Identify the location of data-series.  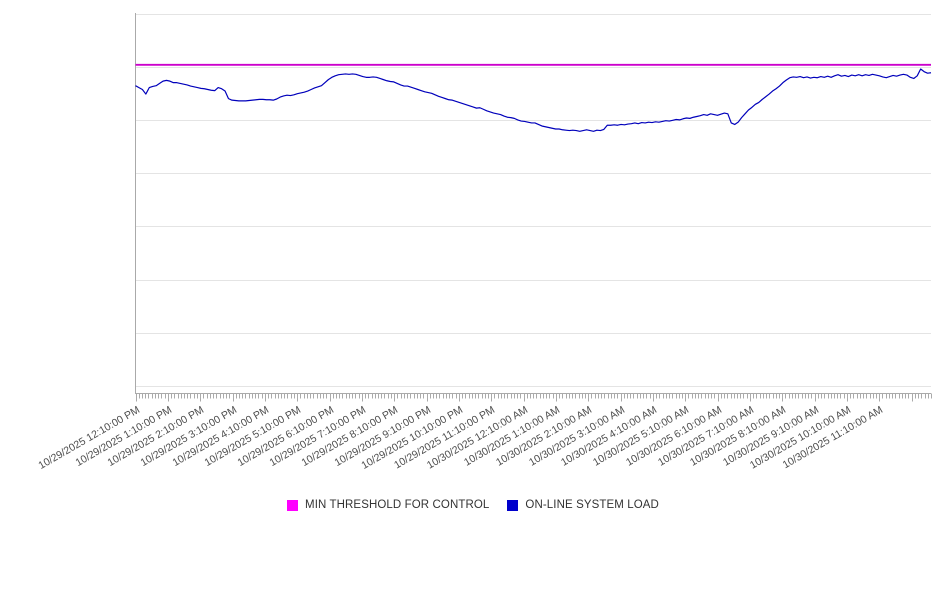
(533, 97).